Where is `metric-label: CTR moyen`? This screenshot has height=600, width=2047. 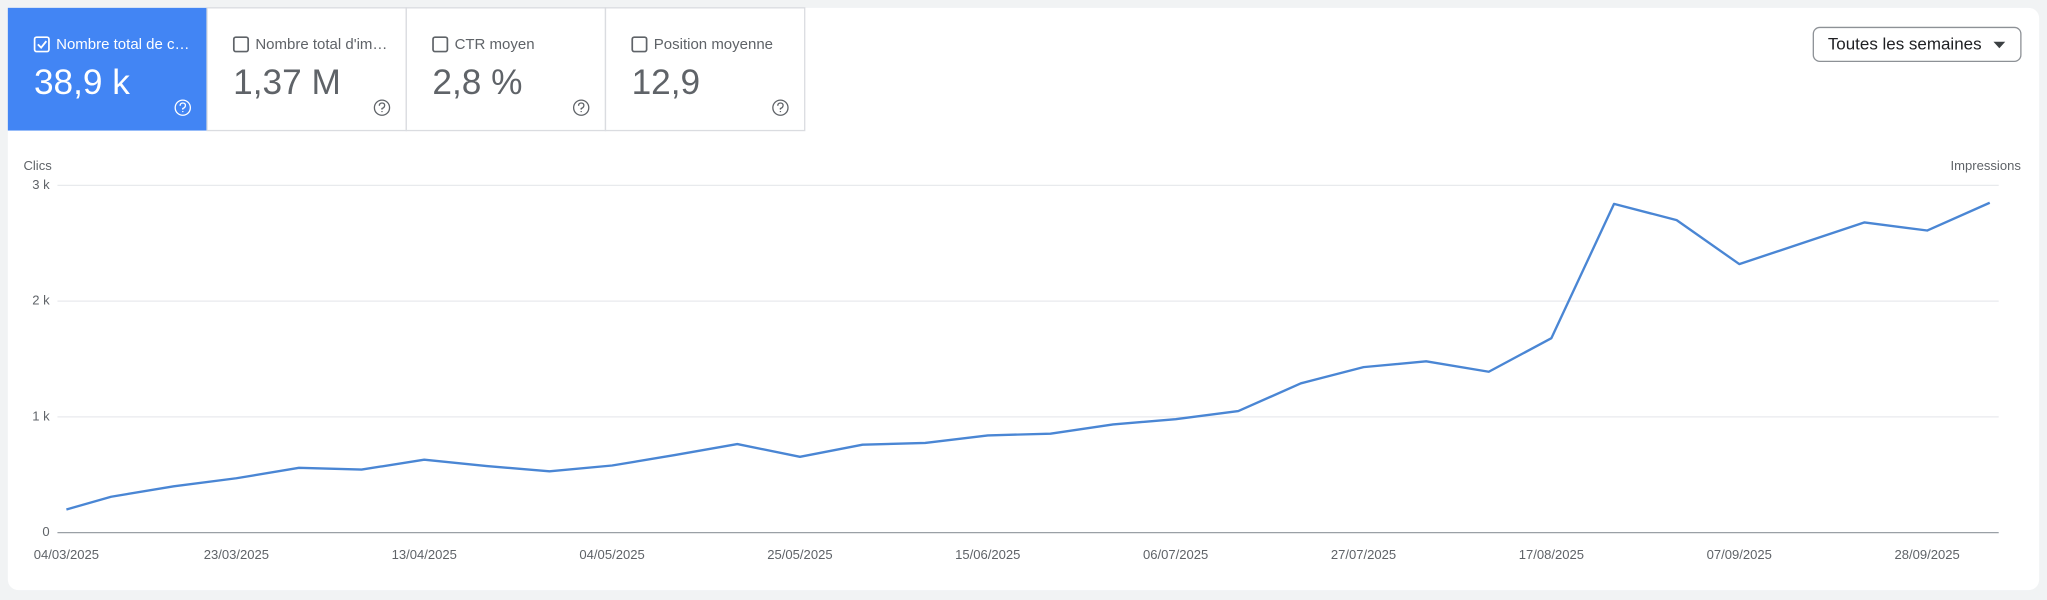
metric-label: CTR moyen is located at coordinates (495, 44).